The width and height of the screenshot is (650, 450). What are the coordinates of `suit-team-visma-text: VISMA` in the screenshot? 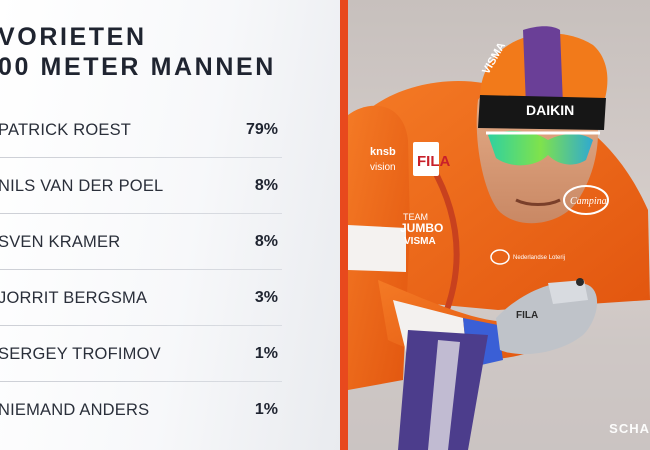 It's located at (420, 241).